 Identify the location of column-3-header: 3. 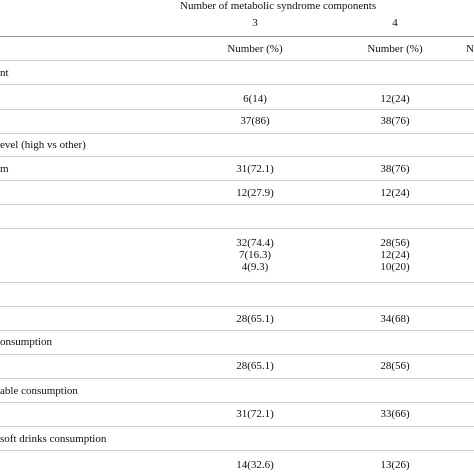
(255, 23).